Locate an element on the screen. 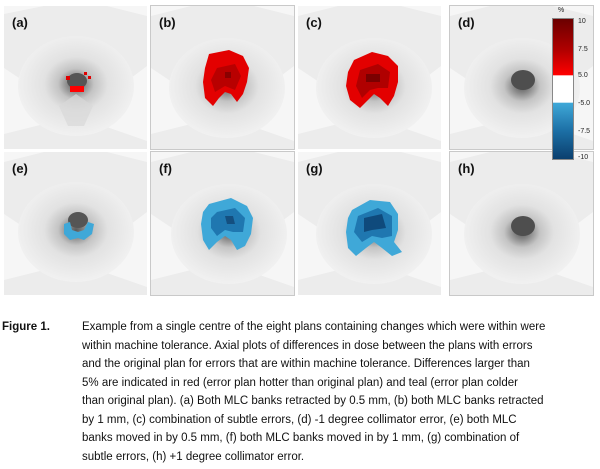 Image resolution: width=600 pixels, height=469 pixels. caption-label: Figure 1. is located at coordinates (26, 327).